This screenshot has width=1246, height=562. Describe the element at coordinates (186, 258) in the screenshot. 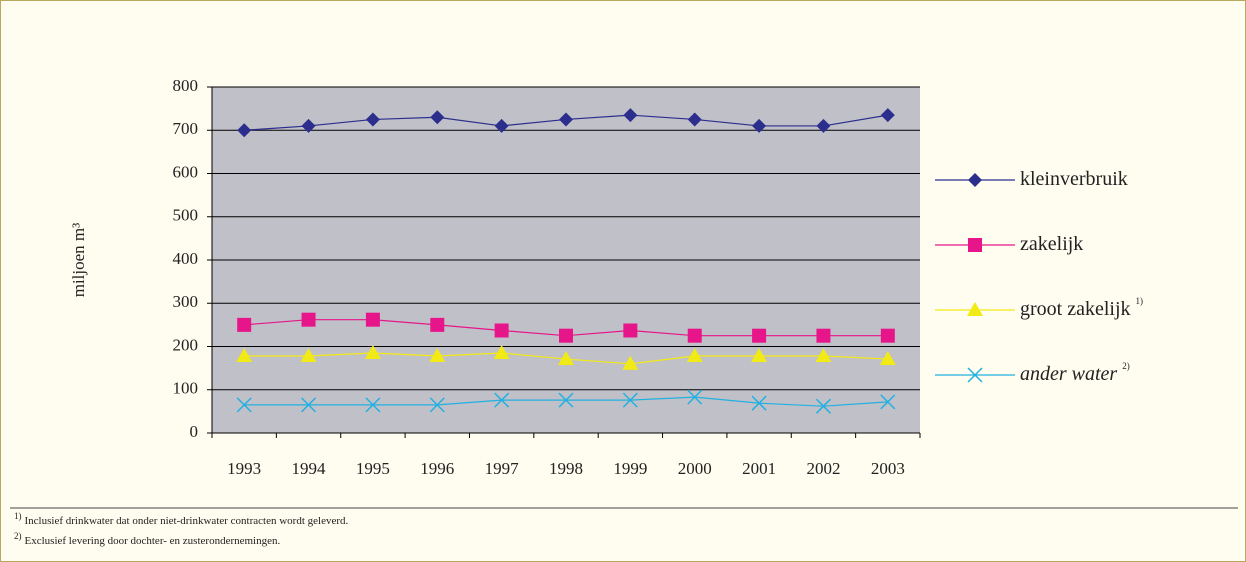

I see `y-tick-label: 400` at that location.